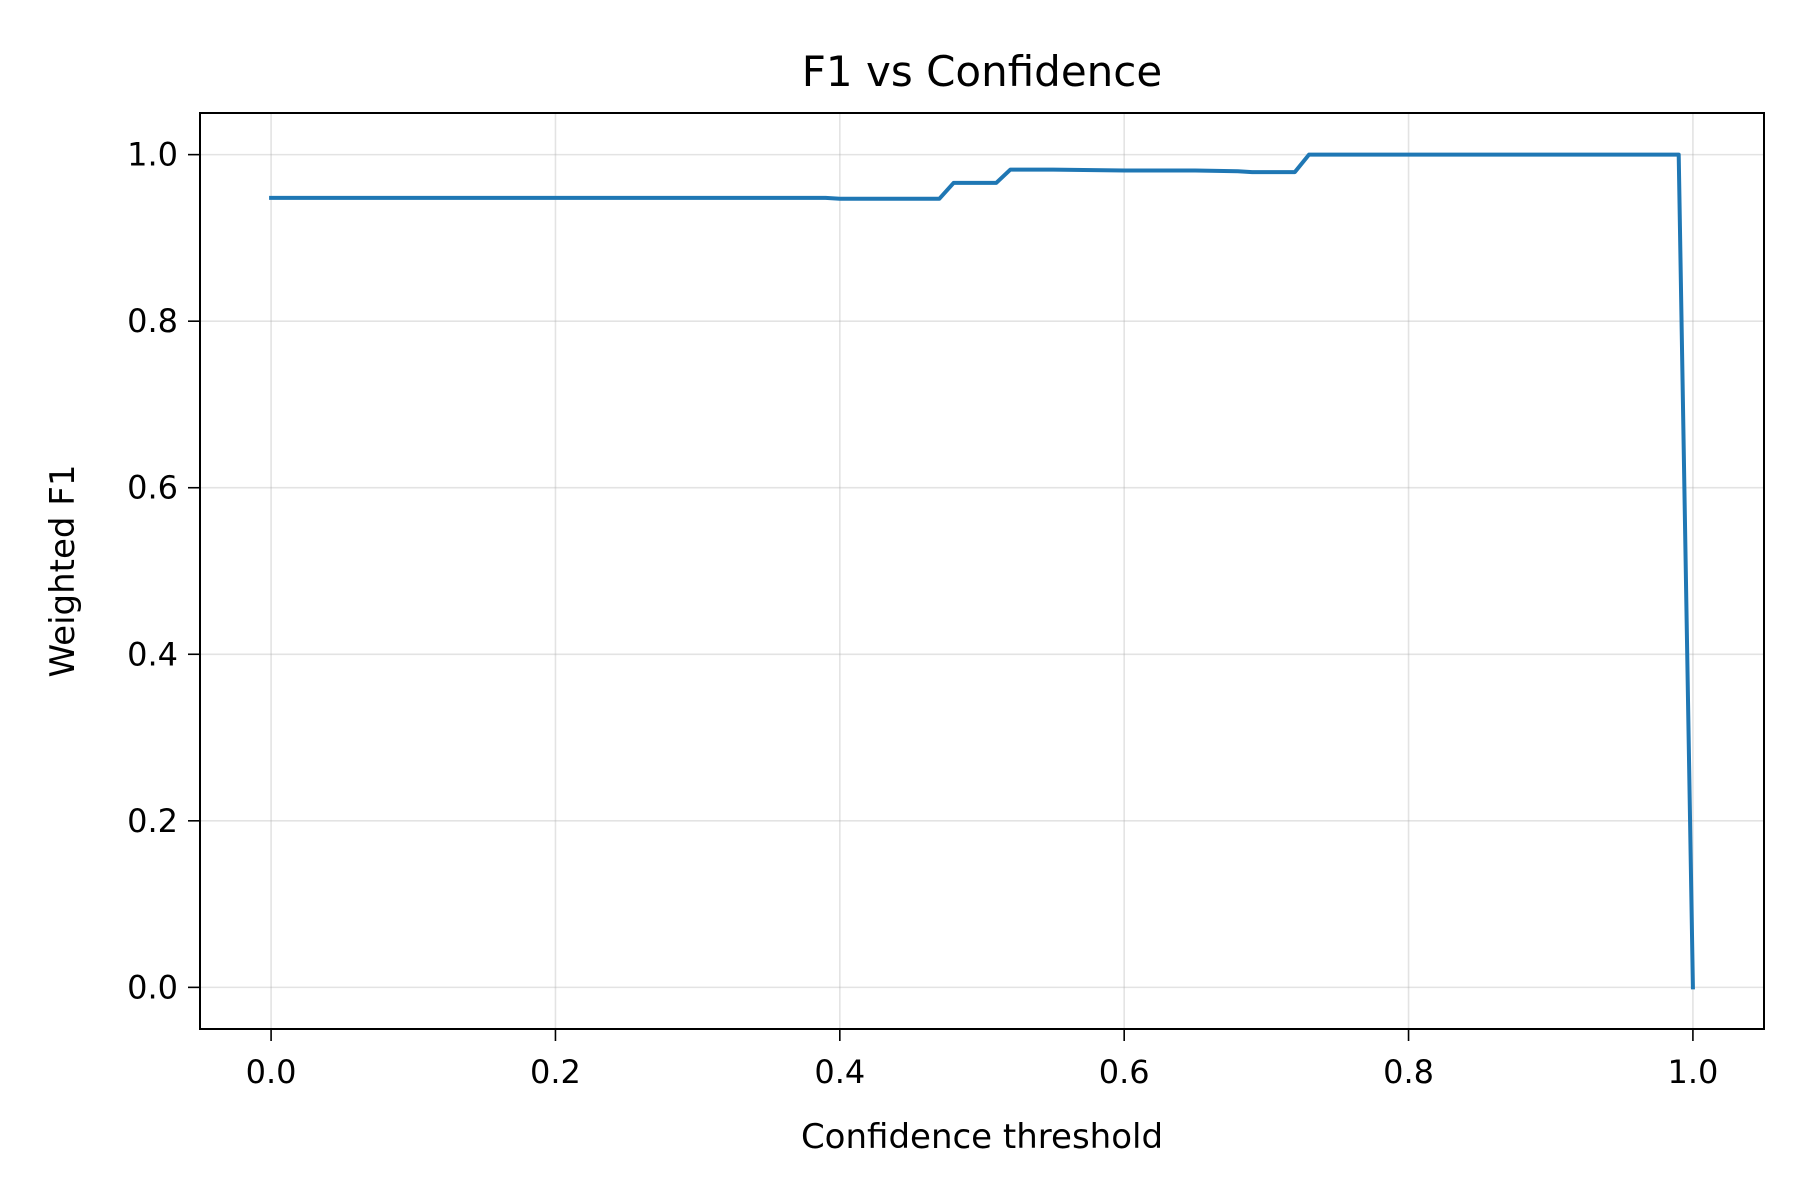  I want to click on x-tick-label: 0.4, so click(839, 1072).